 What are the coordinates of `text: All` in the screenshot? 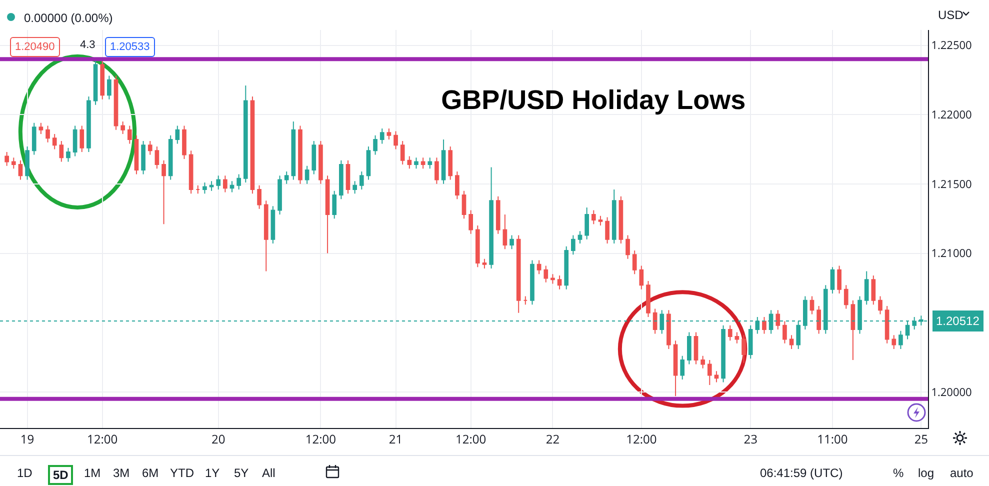 It's located at (269, 473).